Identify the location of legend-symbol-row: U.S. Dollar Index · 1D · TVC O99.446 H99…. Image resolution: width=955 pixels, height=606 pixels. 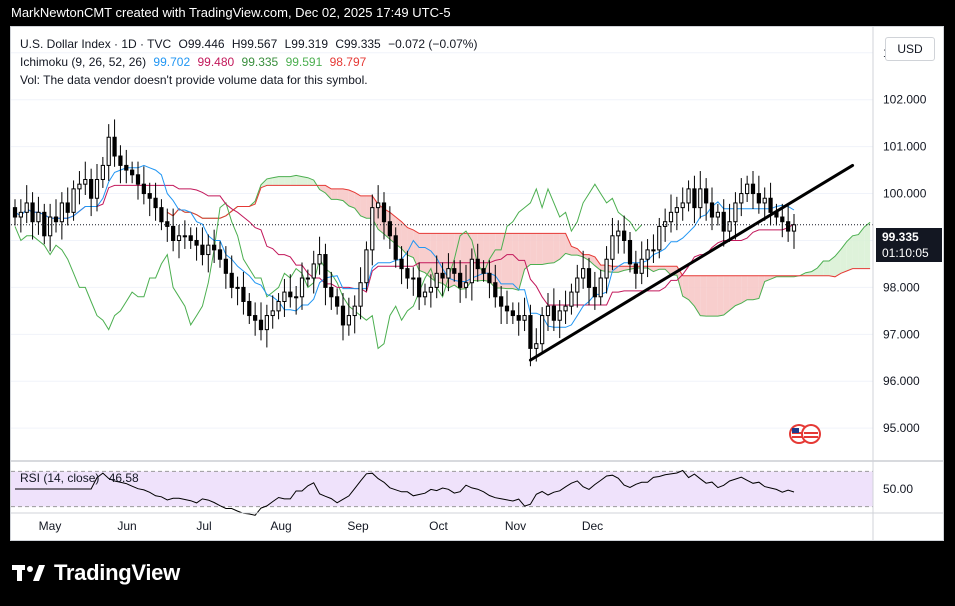
(250, 44).